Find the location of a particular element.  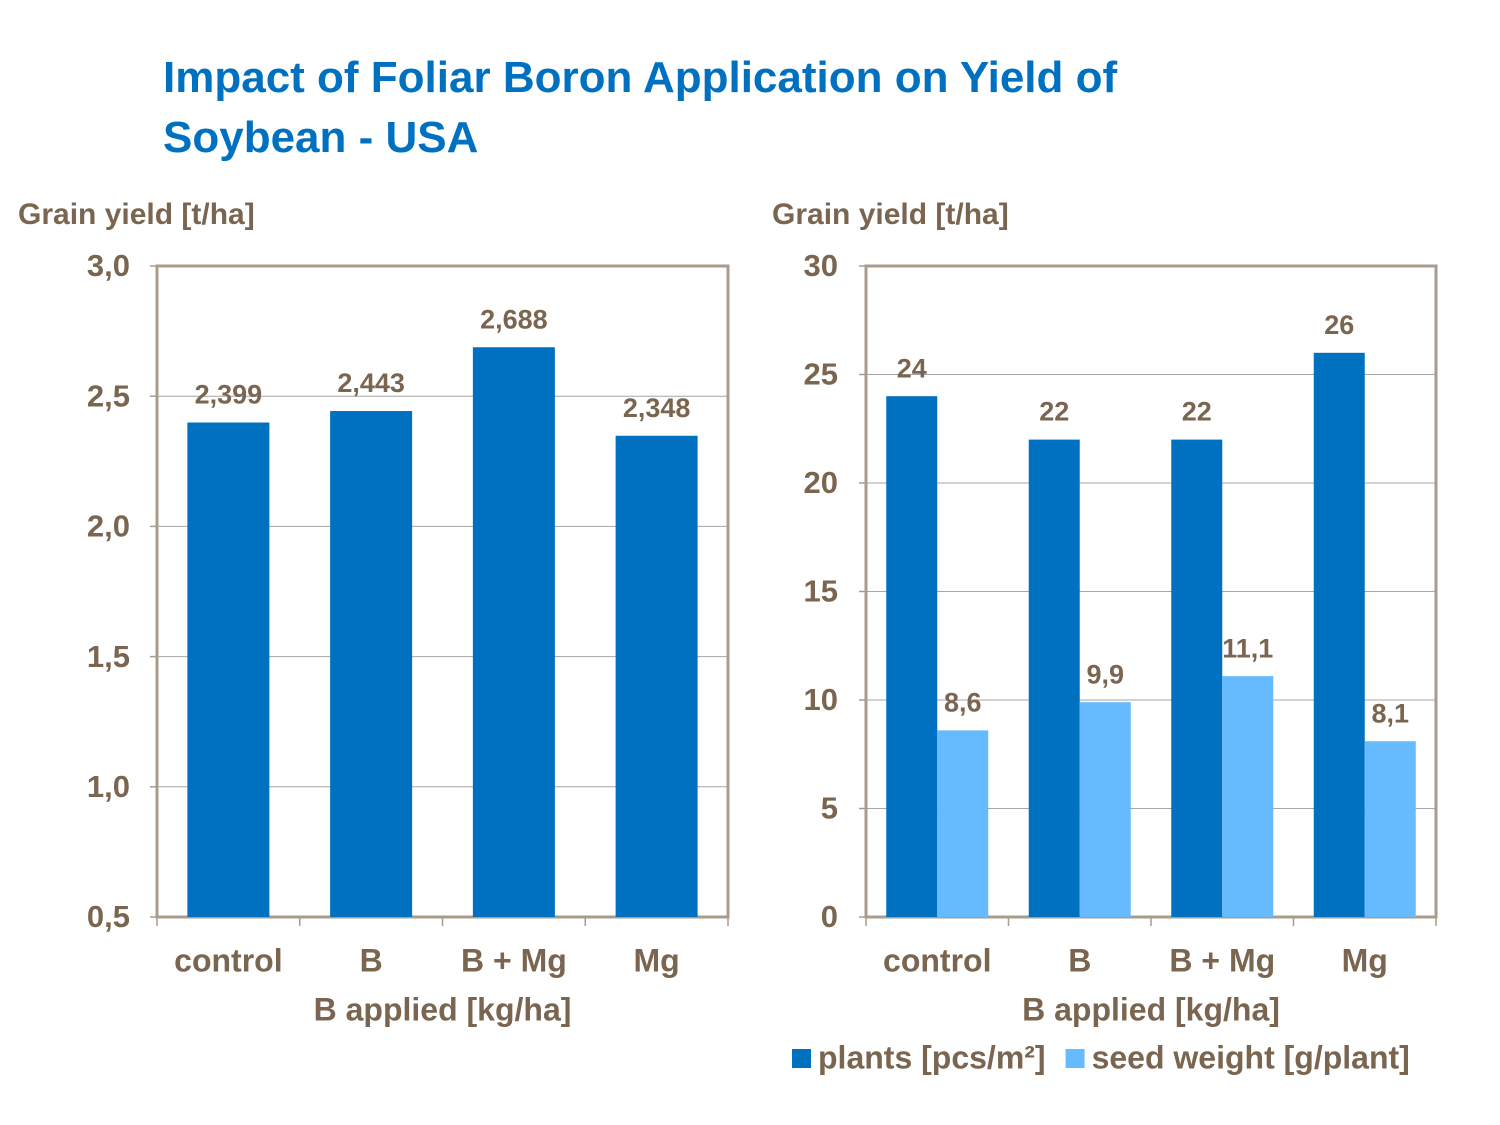

y-tick-label: 5 is located at coordinates (829, 808).